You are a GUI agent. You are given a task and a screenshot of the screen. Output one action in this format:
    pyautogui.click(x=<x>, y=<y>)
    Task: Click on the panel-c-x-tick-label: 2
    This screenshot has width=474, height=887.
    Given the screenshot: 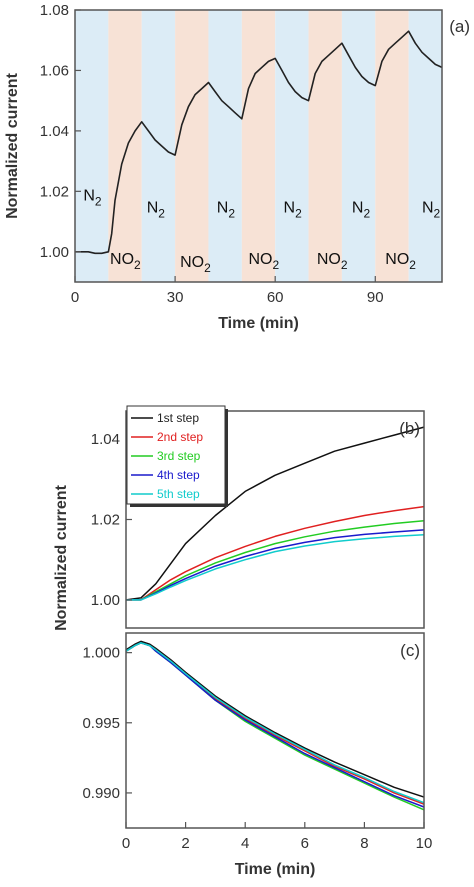 What is the action you would take?
    pyautogui.click(x=185, y=843)
    